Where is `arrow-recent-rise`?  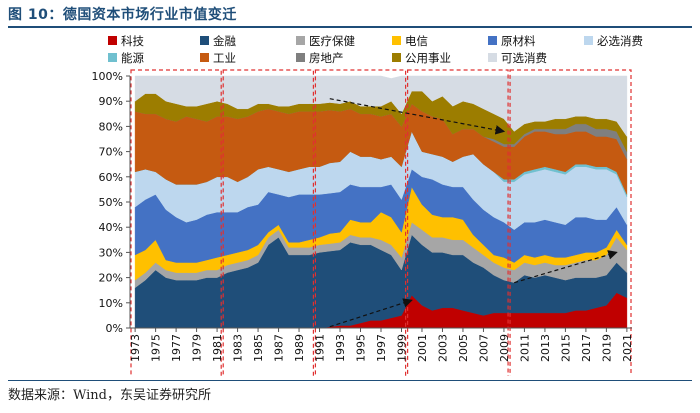 arrow-recent-rise is located at coordinates (566, 267).